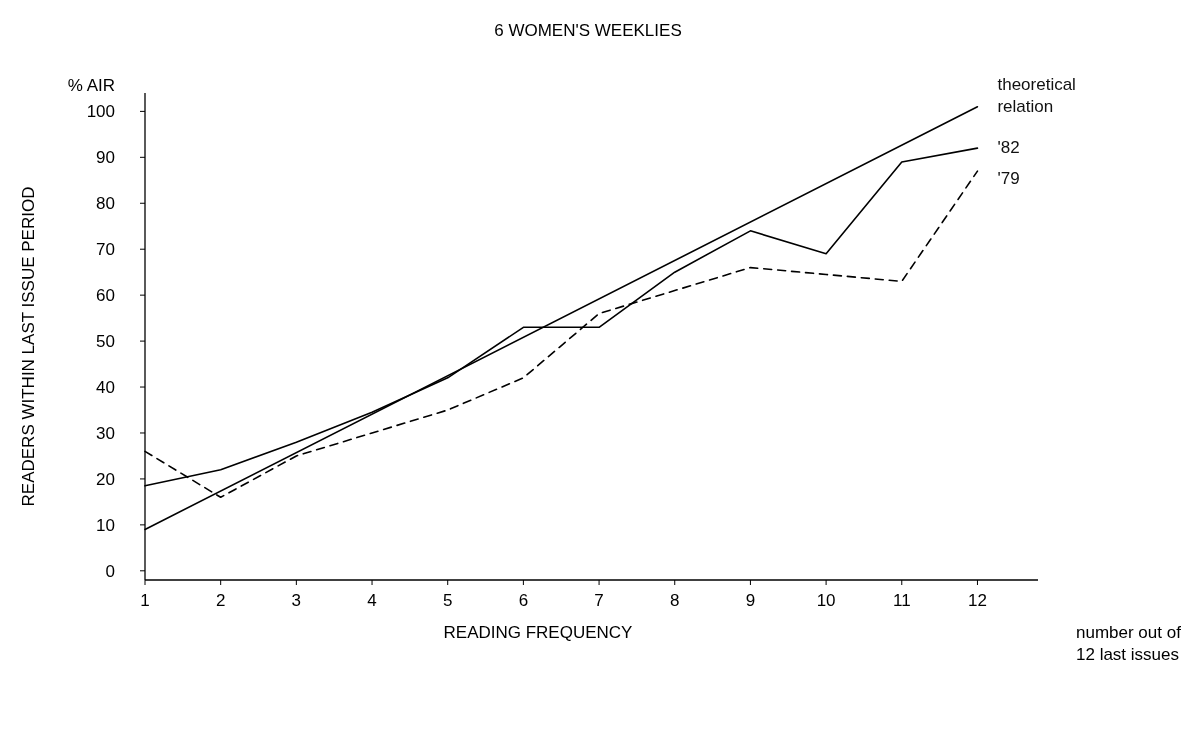  I want to click on y-tick-label: 10, so click(105, 525).